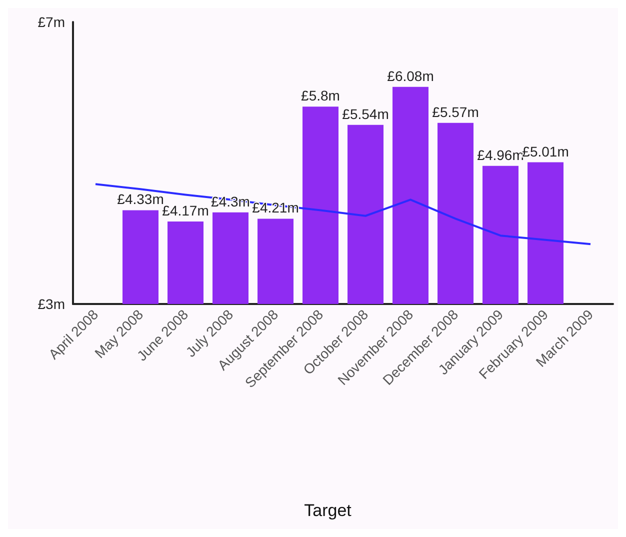 The width and height of the screenshot is (626, 537). What do you see at coordinates (410, 76) in the screenshot?
I see `data-label: £6.08m` at bounding box center [410, 76].